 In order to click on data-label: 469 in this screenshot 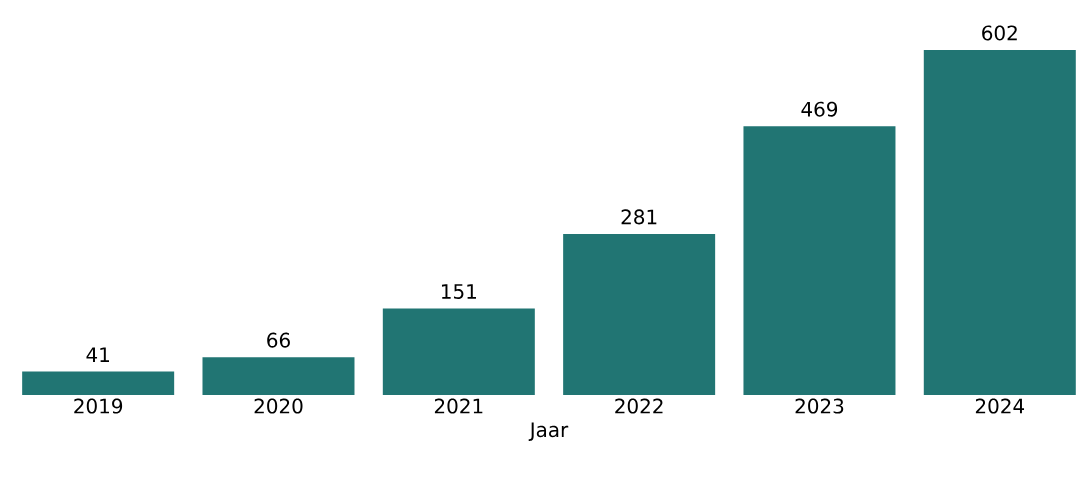, I will do `click(819, 109)`.